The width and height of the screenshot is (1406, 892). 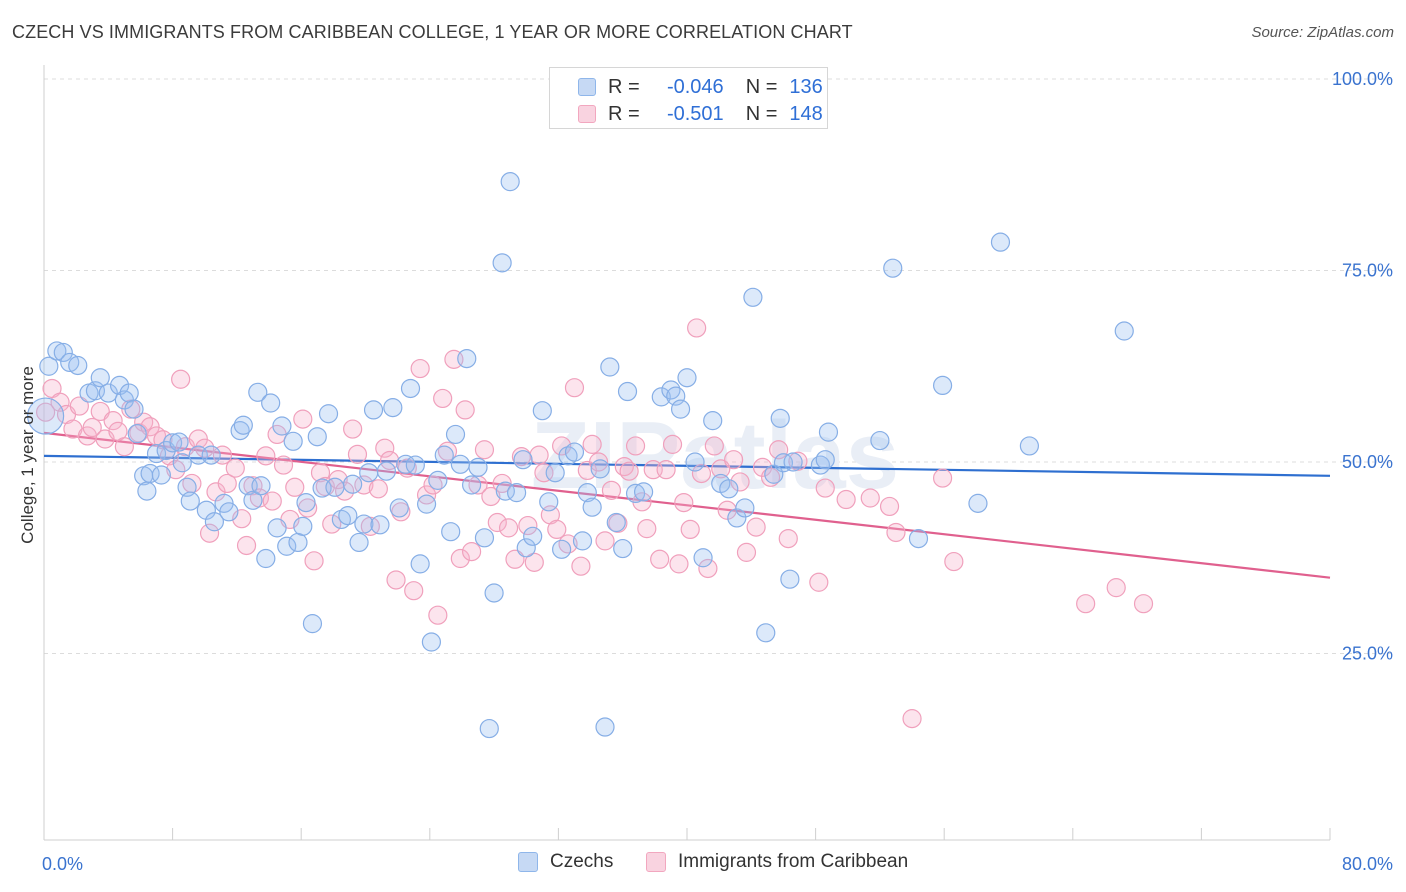 What do you see at coordinates (695, 113) in the screenshot?
I see `legend-r-value: -0.501` at bounding box center [695, 113].